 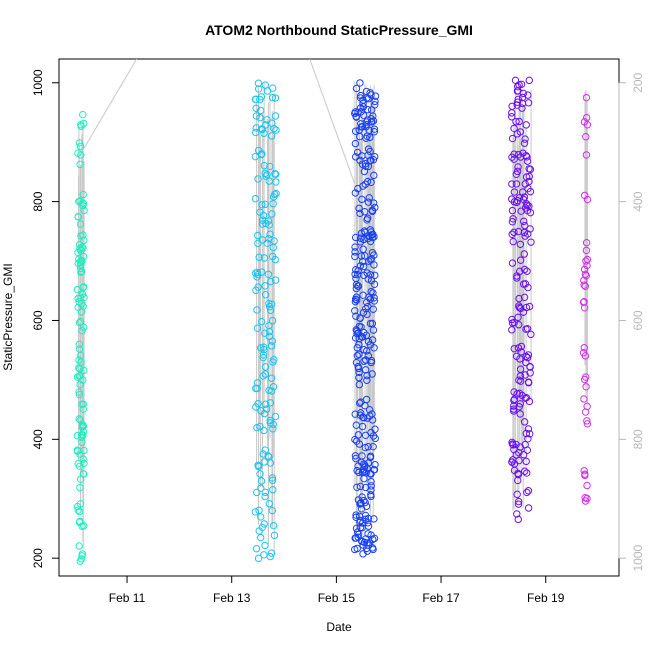 What do you see at coordinates (638, 320) in the screenshot?
I see `y-right-tick-label: 600` at bounding box center [638, 320].